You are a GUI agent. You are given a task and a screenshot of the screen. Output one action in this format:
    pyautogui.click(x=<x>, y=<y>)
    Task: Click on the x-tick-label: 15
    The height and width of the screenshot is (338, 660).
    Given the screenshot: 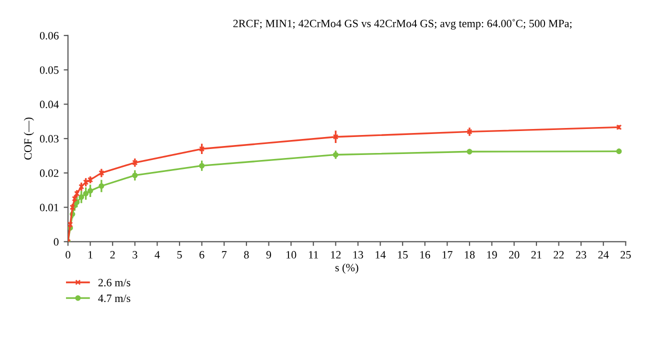 What is the action you would take?
    pyautogui.click(x=403, y=255)
    